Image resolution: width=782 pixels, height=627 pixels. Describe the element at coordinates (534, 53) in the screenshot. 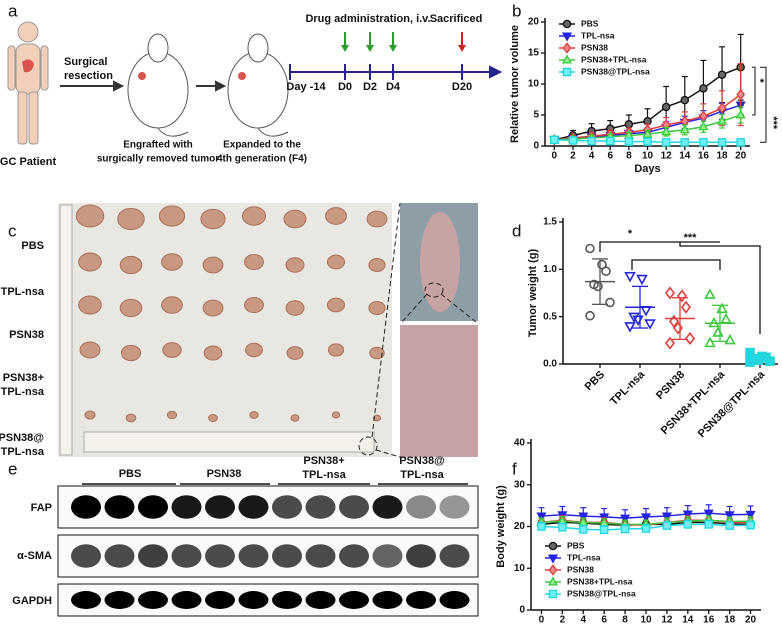

I see `y-tick-label: 15` at that location.